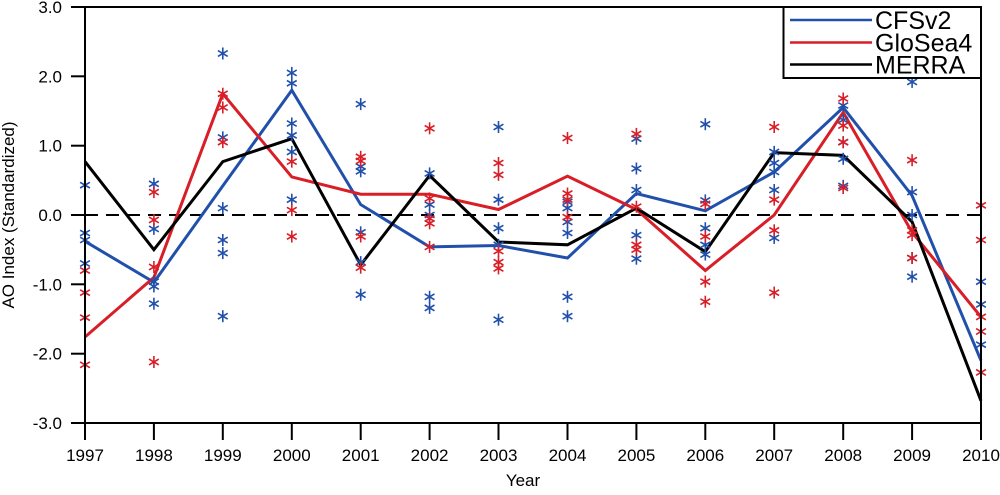 This screenshot has height=495, width=1000. Describe the element at coordinates (85, 455) in the screenshot. I see `svg-text: 1997` at that location.